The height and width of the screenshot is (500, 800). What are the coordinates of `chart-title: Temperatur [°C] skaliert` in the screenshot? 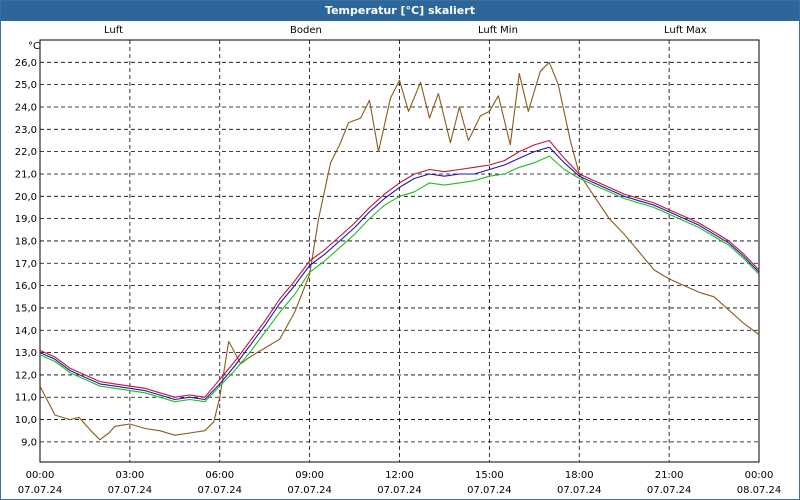 It's located at (400, 11).